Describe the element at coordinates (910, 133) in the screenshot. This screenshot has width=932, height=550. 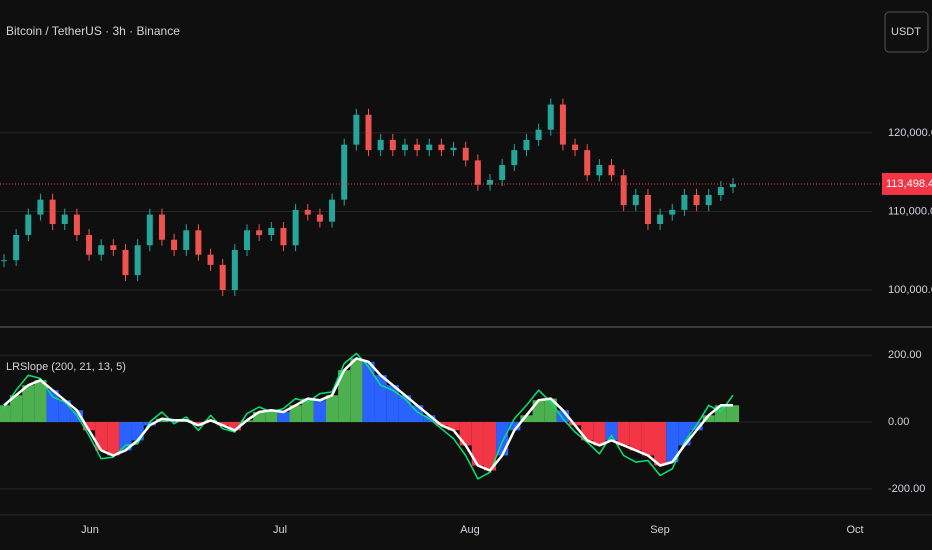
I see `y-tick-label: 120,000.00` at that location.